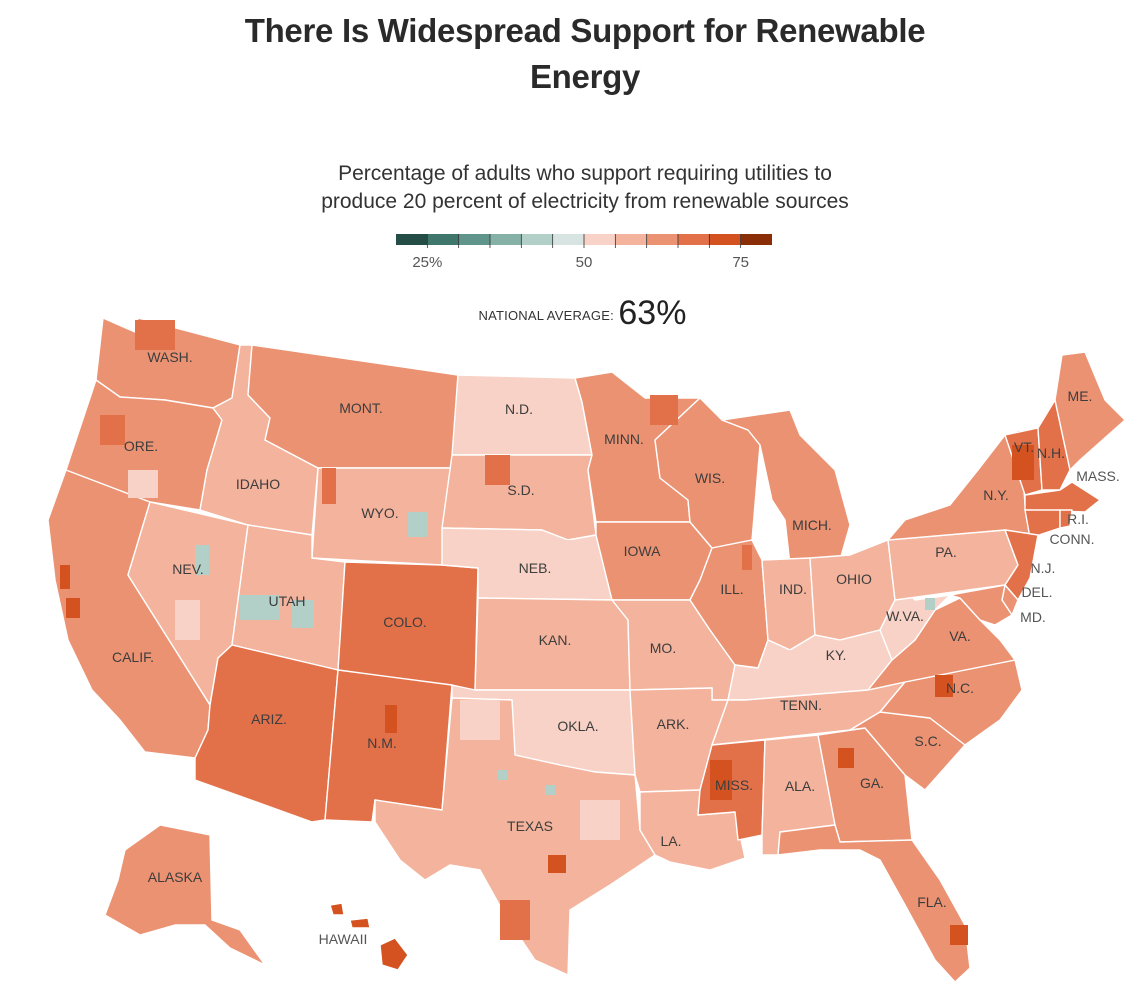  I want to click on national-average: NATIONAL AVERAGE: 63%, so click(573, 313).